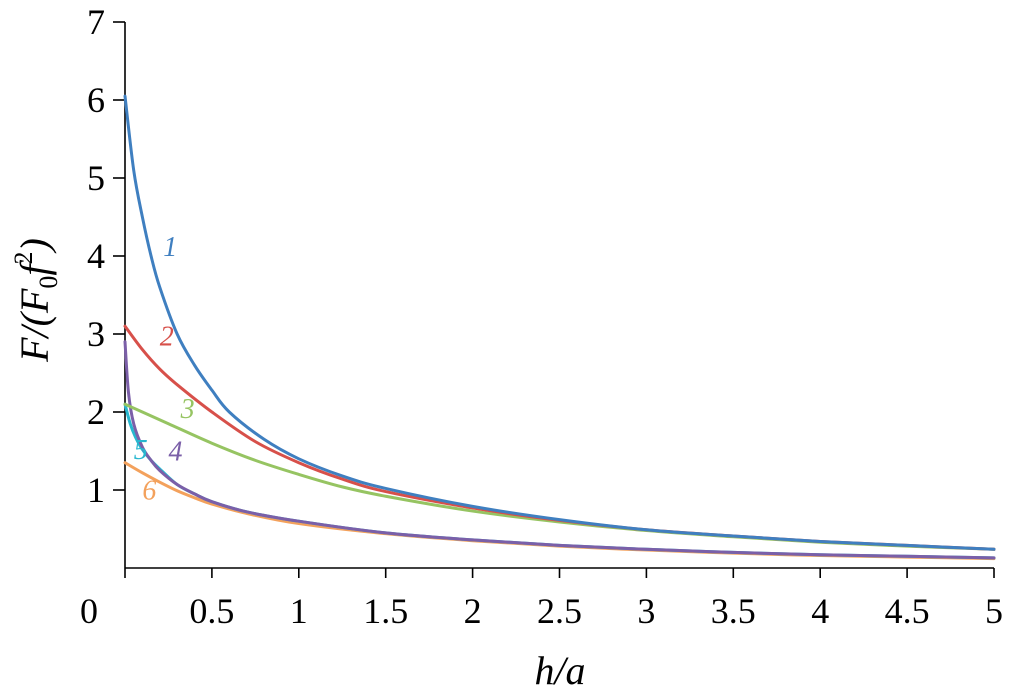 This screenshot has width=1011, height=700. I want to click on x-tick-label: 2.5, so click(559, 611).